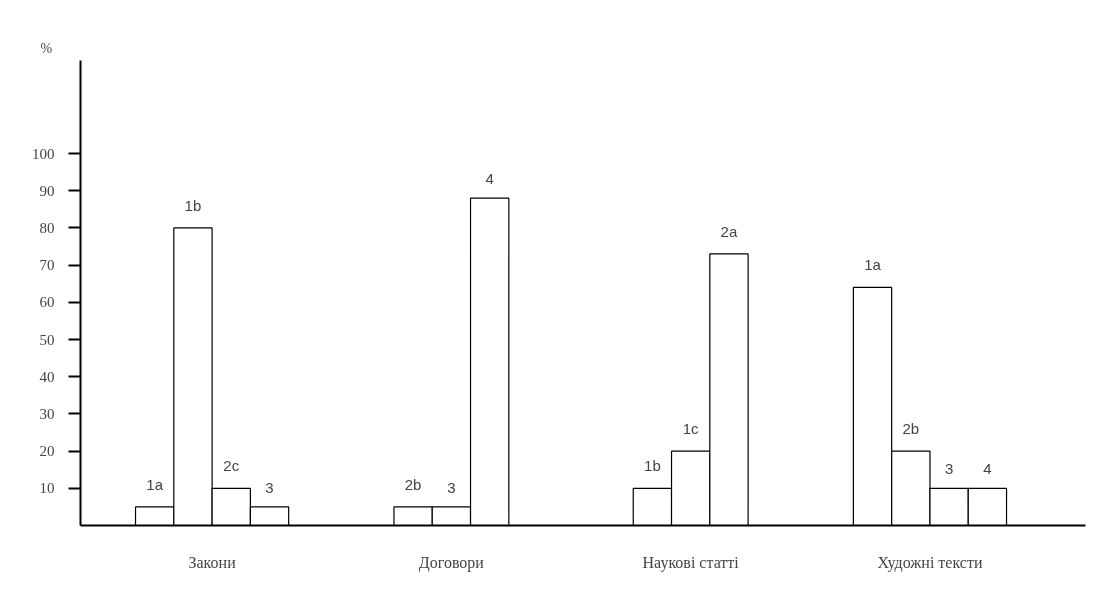 This screenshot has width=1101, height=592. I want to click on y-tick-label: 10, so click(47, 488).